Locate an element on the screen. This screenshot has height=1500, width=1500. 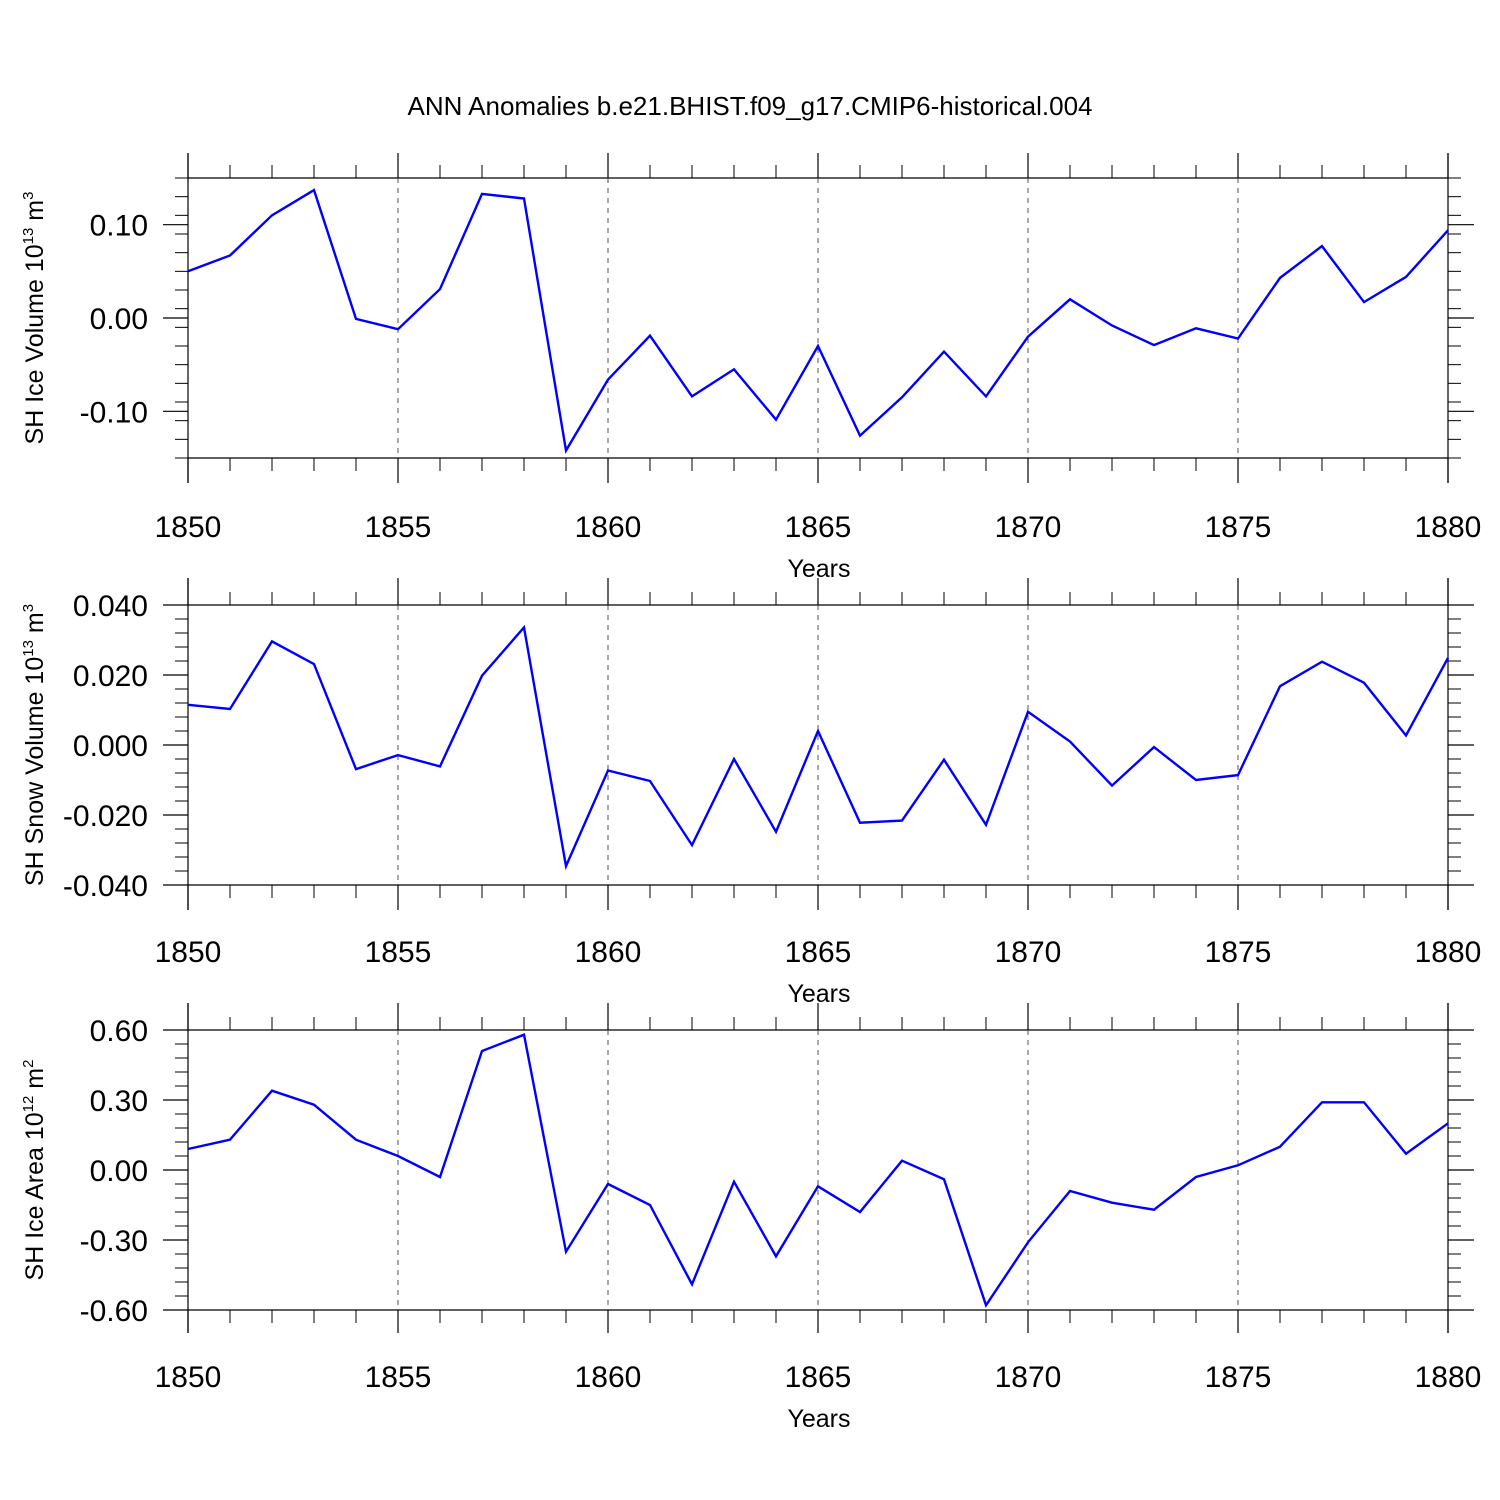
y-tick-label: 0.10 is located at coordinates (119, 226).